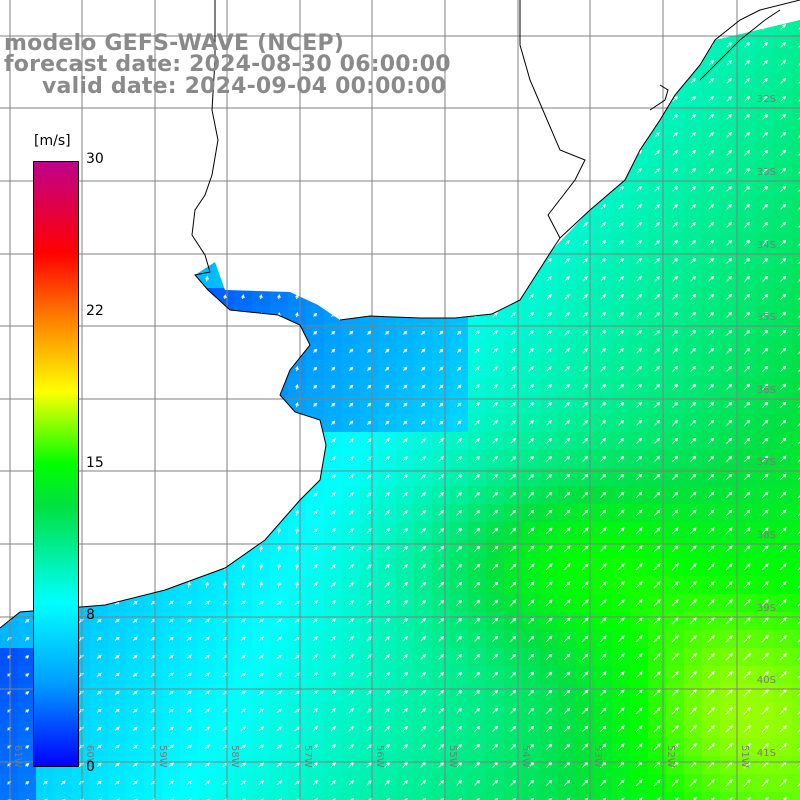 This screenshot has width=800, height=800. Describe the element at coordinates (307, 756) in the screenshot. I see `lon-label: 57W` at that location.